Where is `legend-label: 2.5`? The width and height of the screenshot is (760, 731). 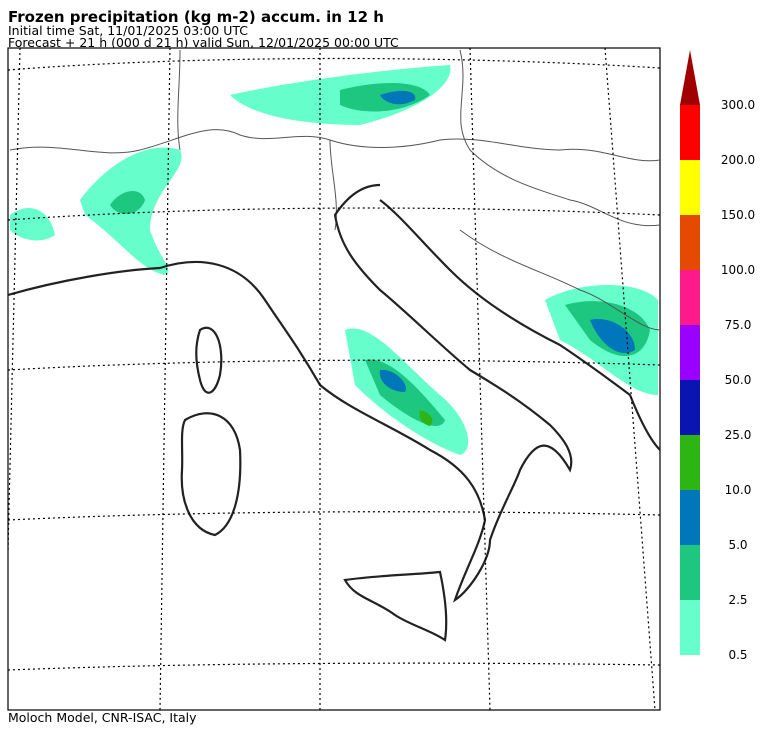
legend-label: 2.5 is located at coordinates (737, 600).